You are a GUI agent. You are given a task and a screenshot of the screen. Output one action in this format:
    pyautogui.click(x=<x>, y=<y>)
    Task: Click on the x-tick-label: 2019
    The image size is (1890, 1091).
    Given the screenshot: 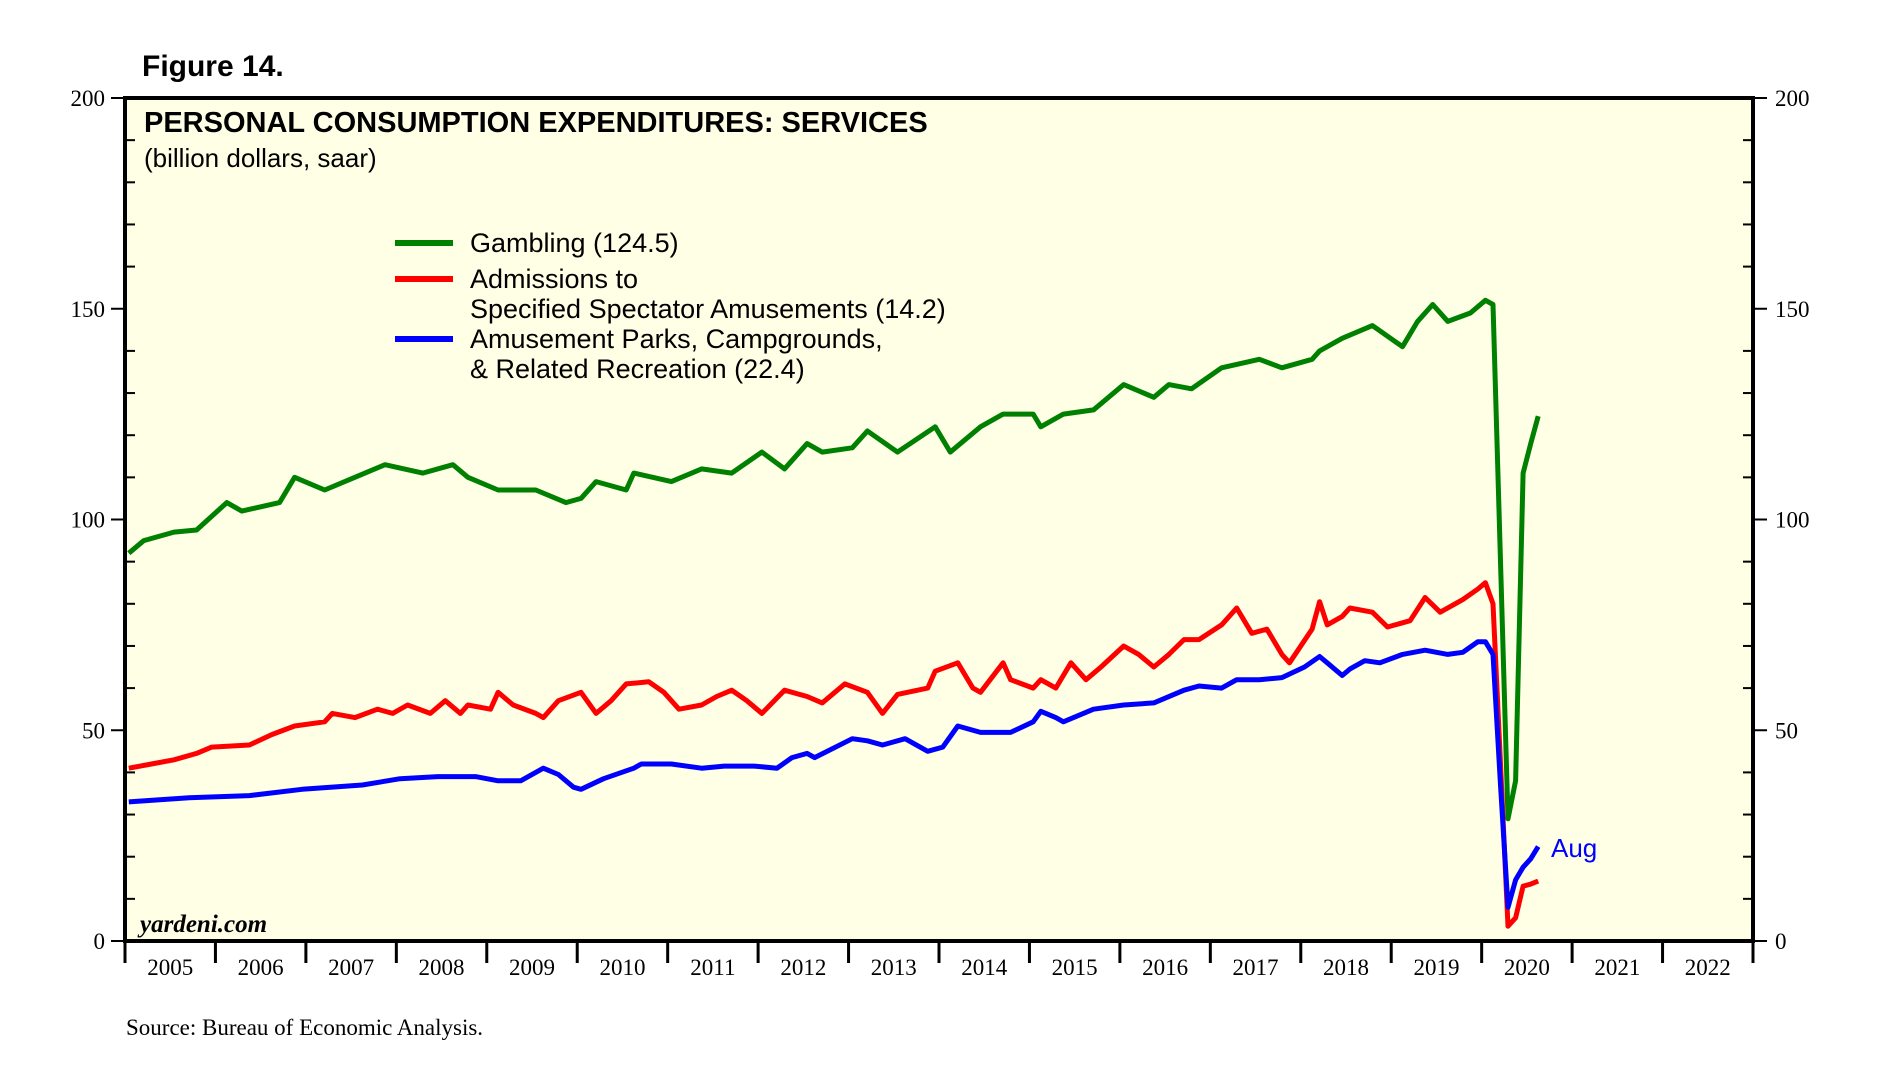 What is the action you would take?
    pyautogui.click(x=1436, y=967)
    